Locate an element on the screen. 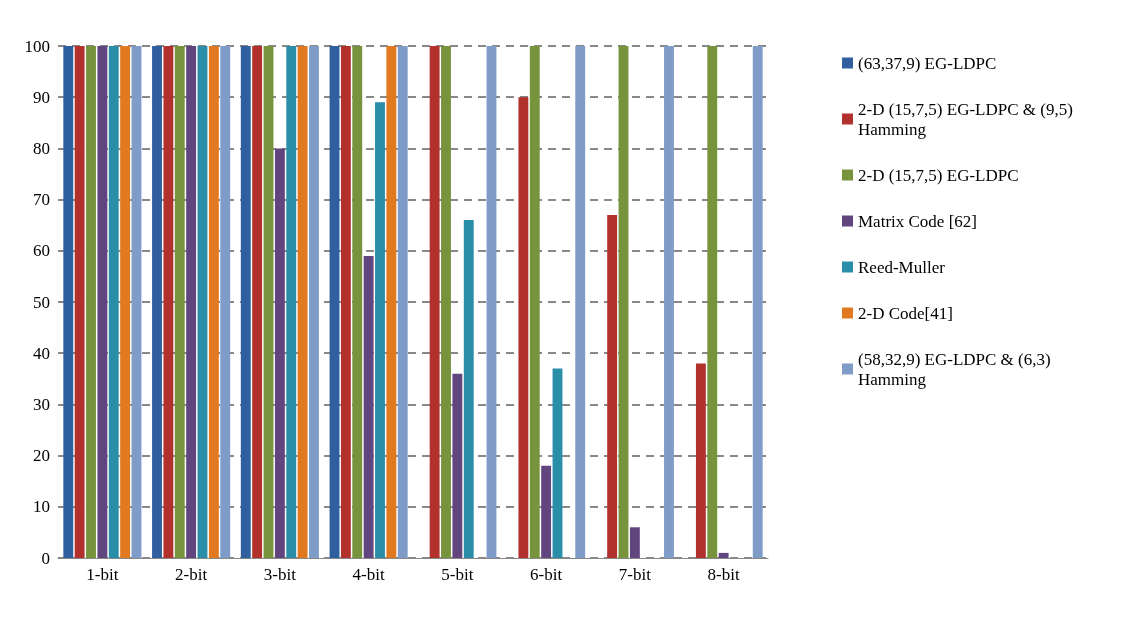 Image resolution: width=1127 pixels, height=634 pixels. x-tick-label: 2-bit is located at coordinates (191, 574).